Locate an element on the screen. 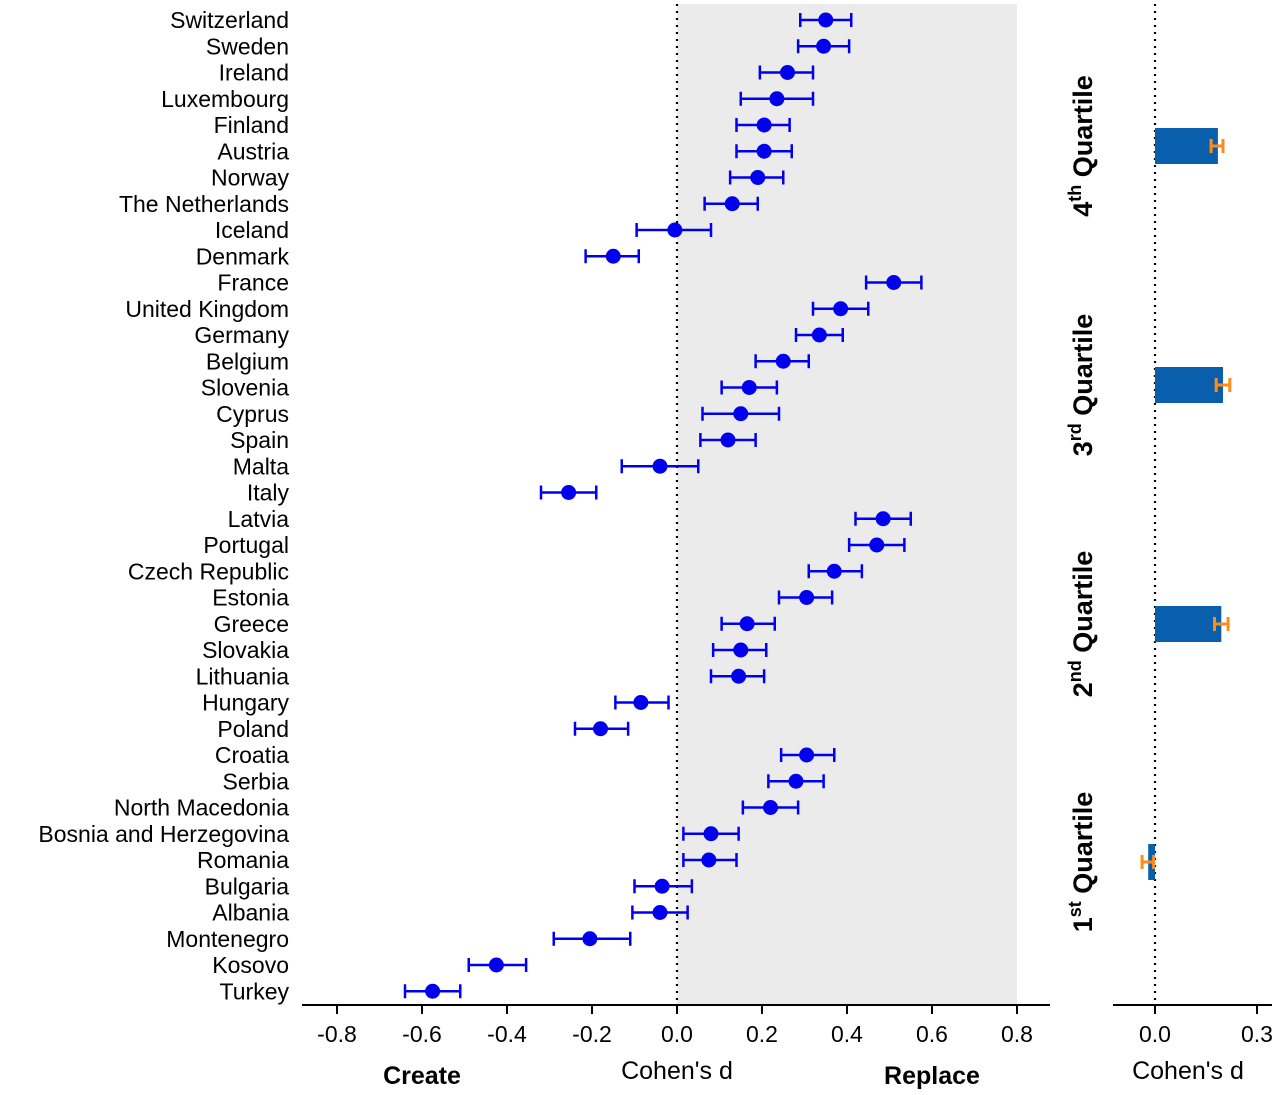 This screenshot has height=1095, width=1280. country-label: The Netherlands is located at coordinates (204, 204).